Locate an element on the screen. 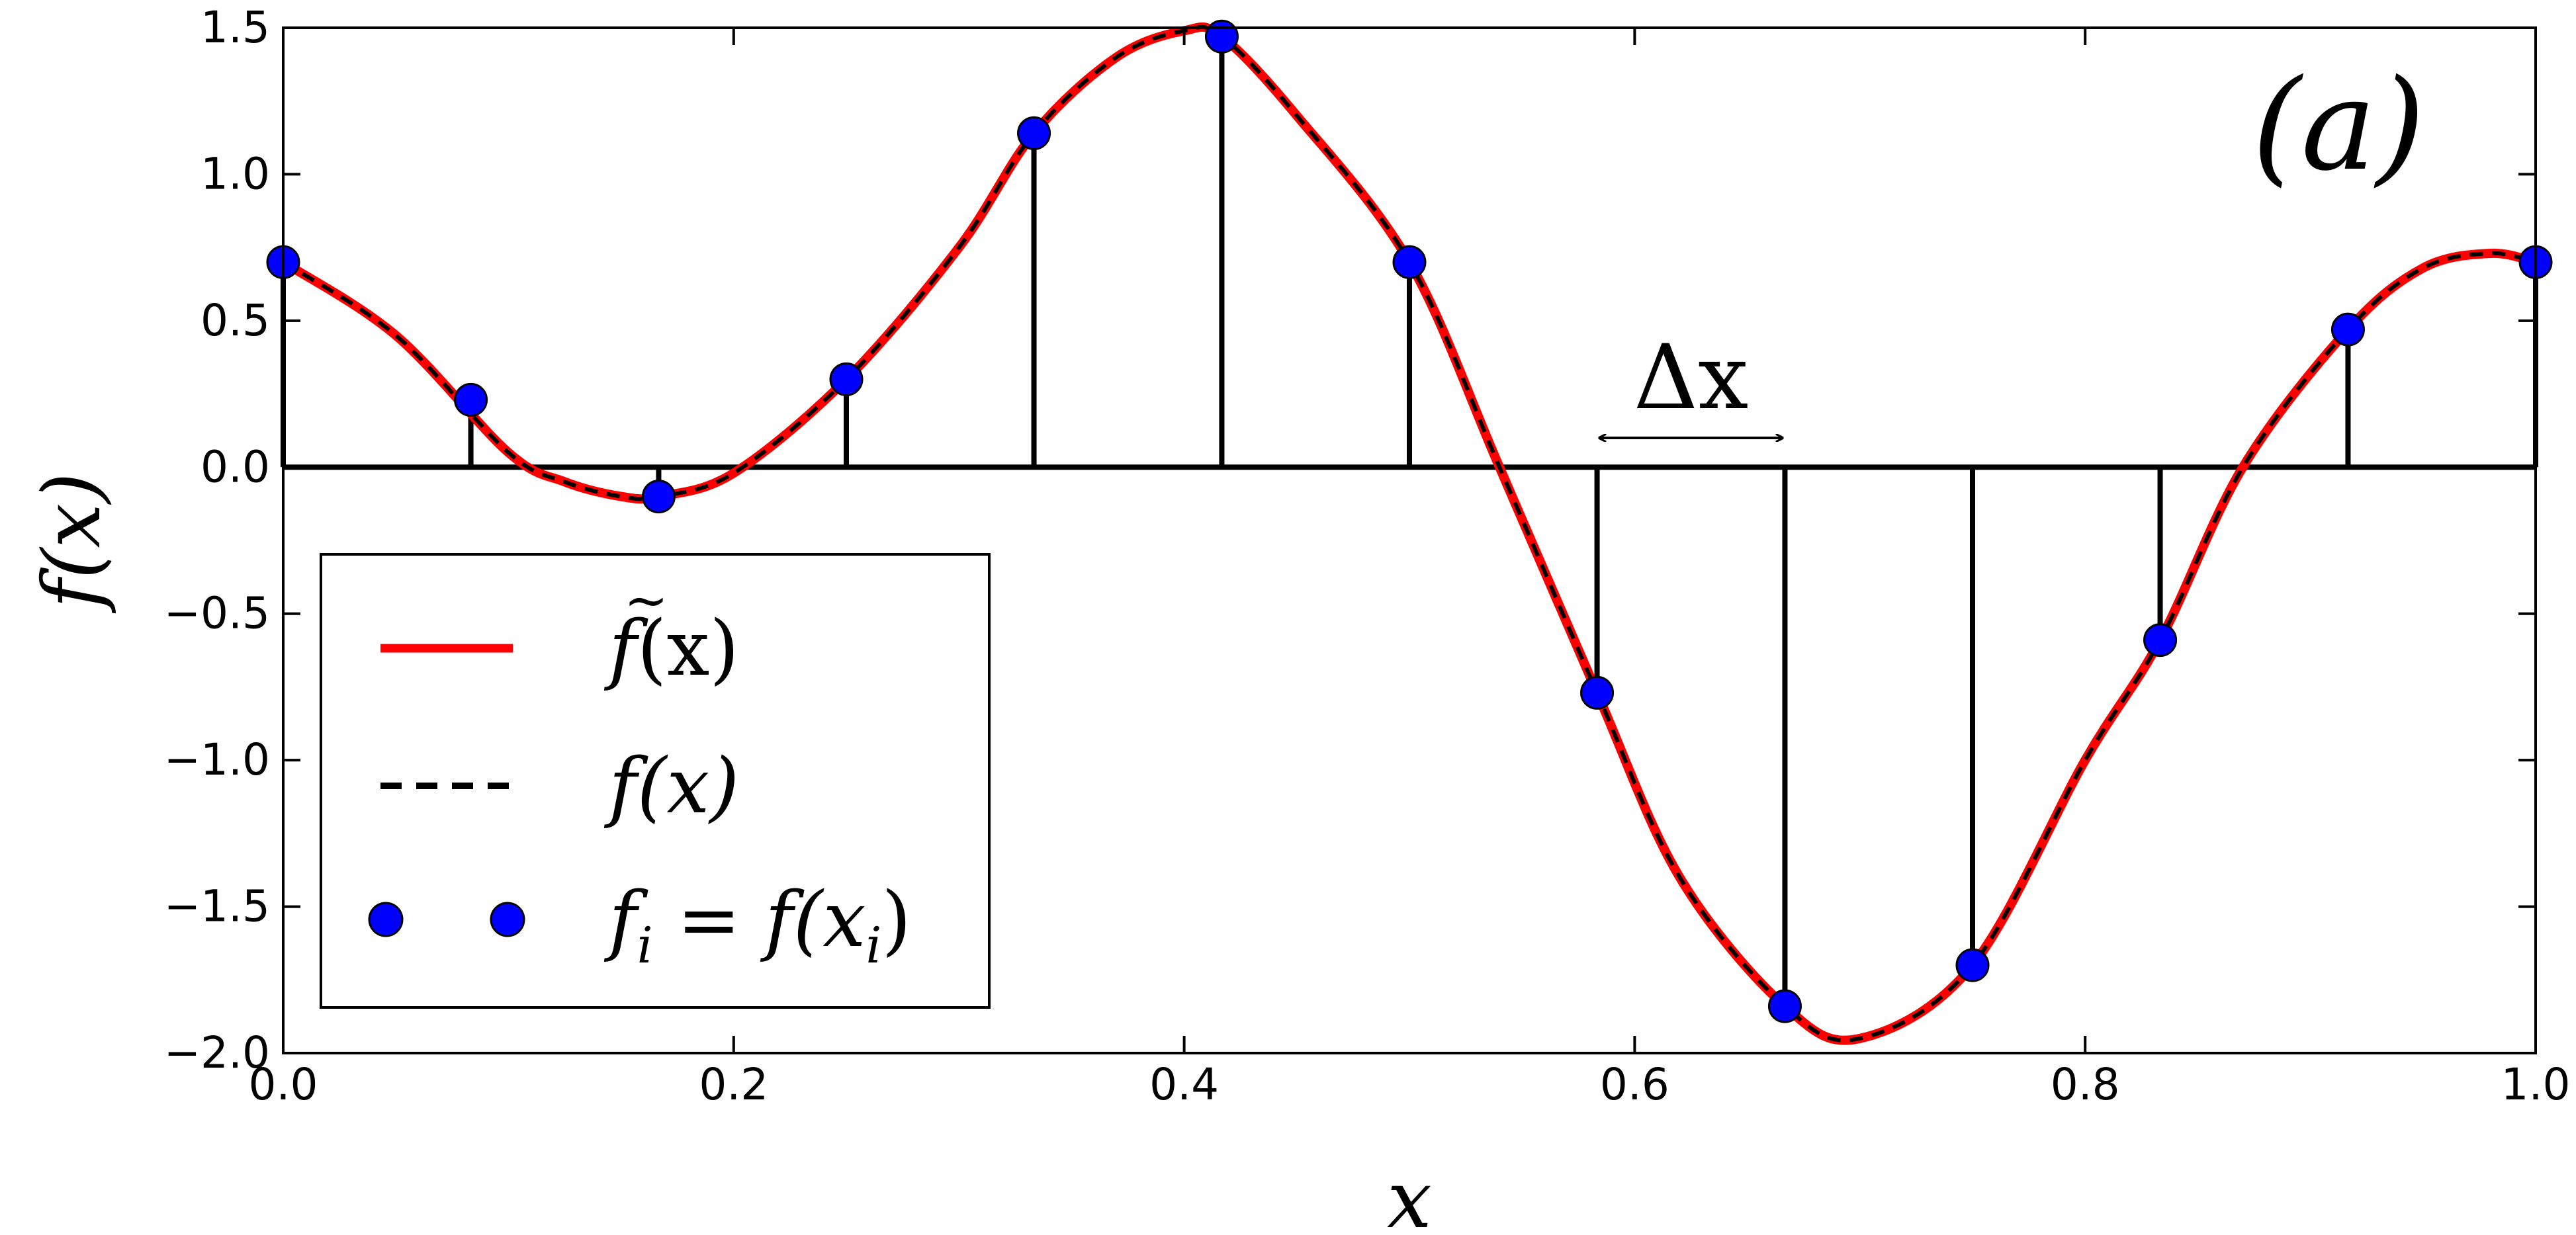 Image resolution: width=2576 pixels, height=1235 pixels. x-axis-label: x is located at coordinates (1409, 1194).